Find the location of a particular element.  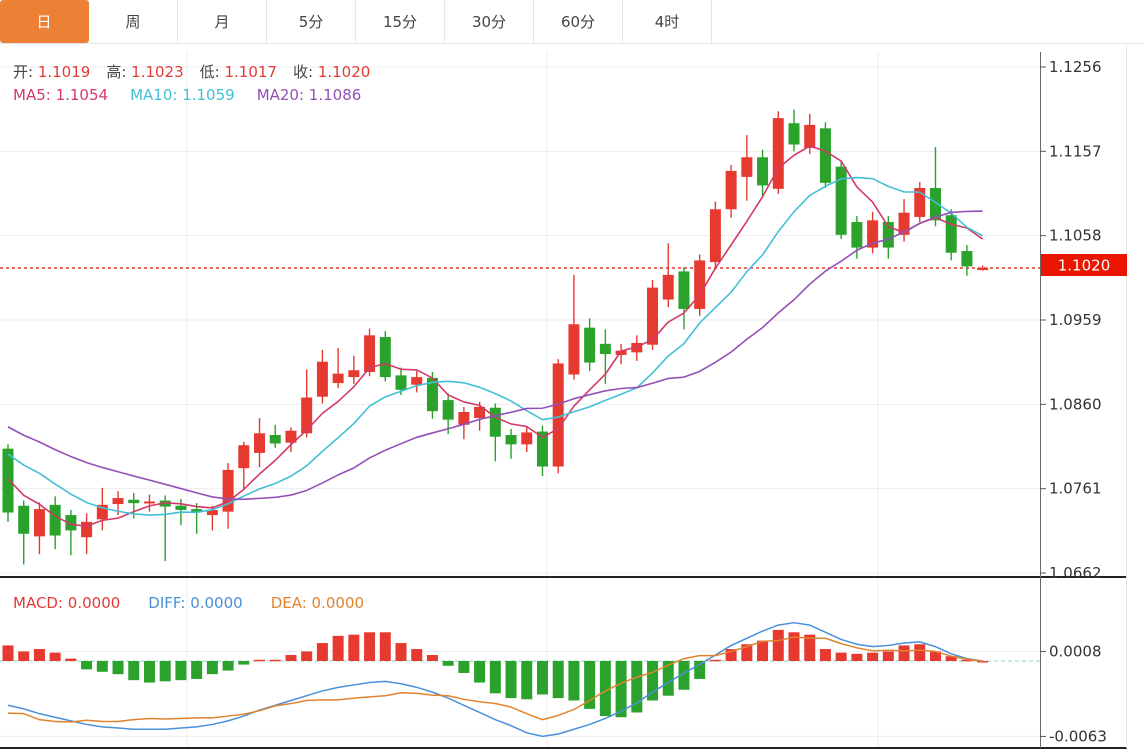

ohlc-open: 开: 1.1019 is located at coordinates (52, 72).